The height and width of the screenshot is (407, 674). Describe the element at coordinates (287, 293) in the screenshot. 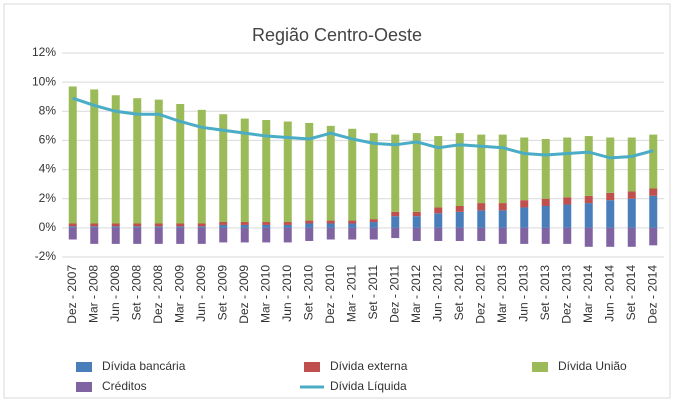

I see `x-tick-label: Jun - 2010` at that location.